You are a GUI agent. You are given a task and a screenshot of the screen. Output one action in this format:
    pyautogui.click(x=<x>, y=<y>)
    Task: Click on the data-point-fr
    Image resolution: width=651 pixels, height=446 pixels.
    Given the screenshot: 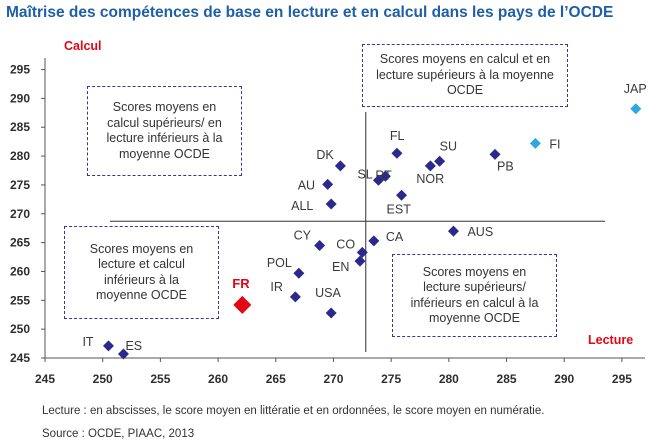 What is the action you would take?
    pyautogui.click(x=242, y=304)
    